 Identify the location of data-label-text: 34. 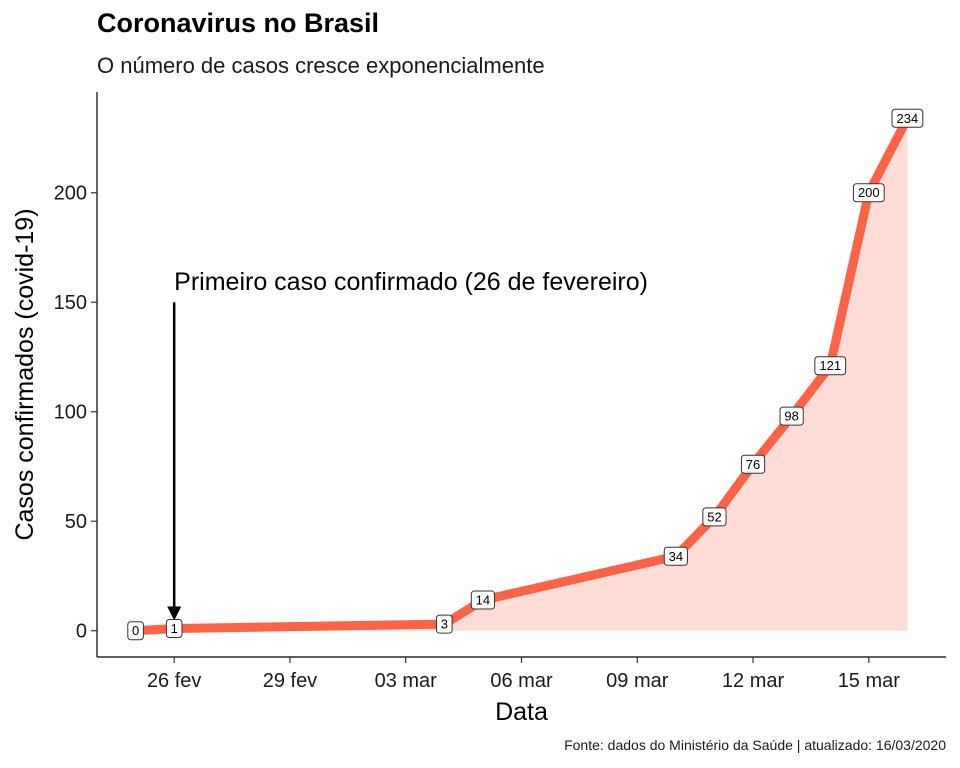
(676, 556).